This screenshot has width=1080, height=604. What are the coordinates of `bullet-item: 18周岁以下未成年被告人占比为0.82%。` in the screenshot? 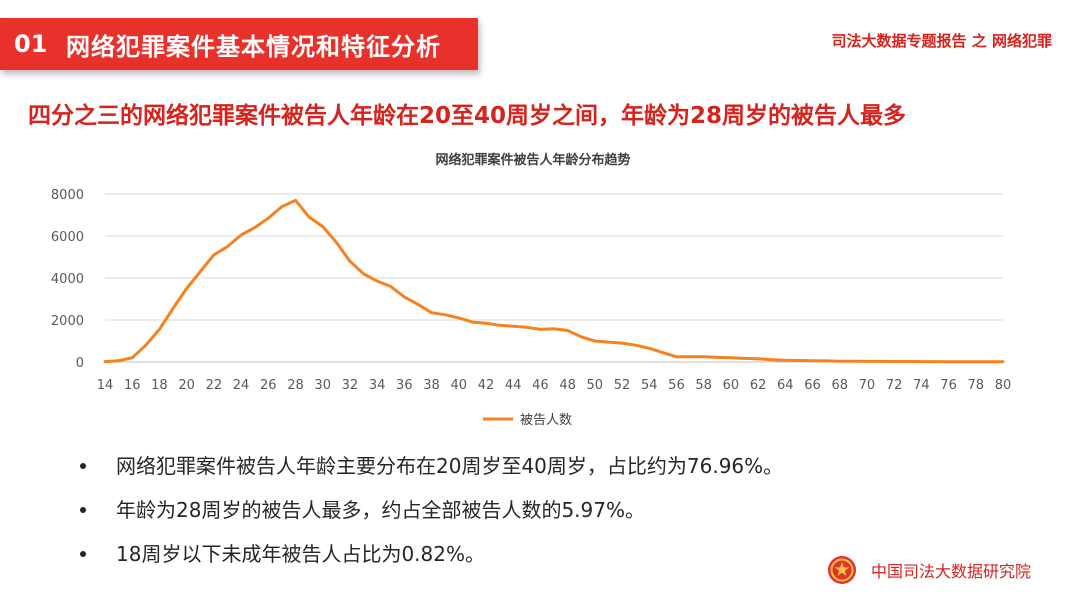 It's located at (431, 558).